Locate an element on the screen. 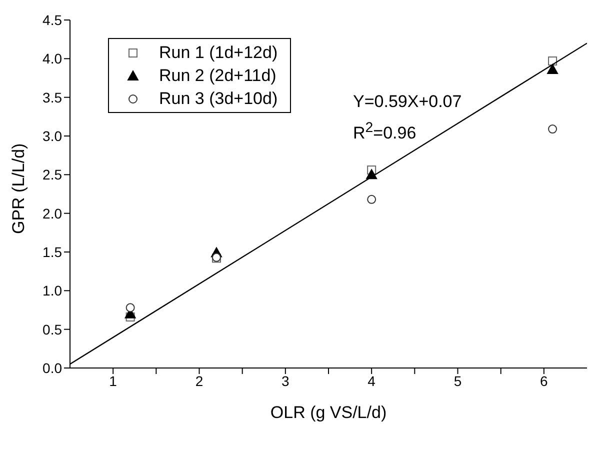  y-tick-label: 0.0 is located at coordinates (52, 368).